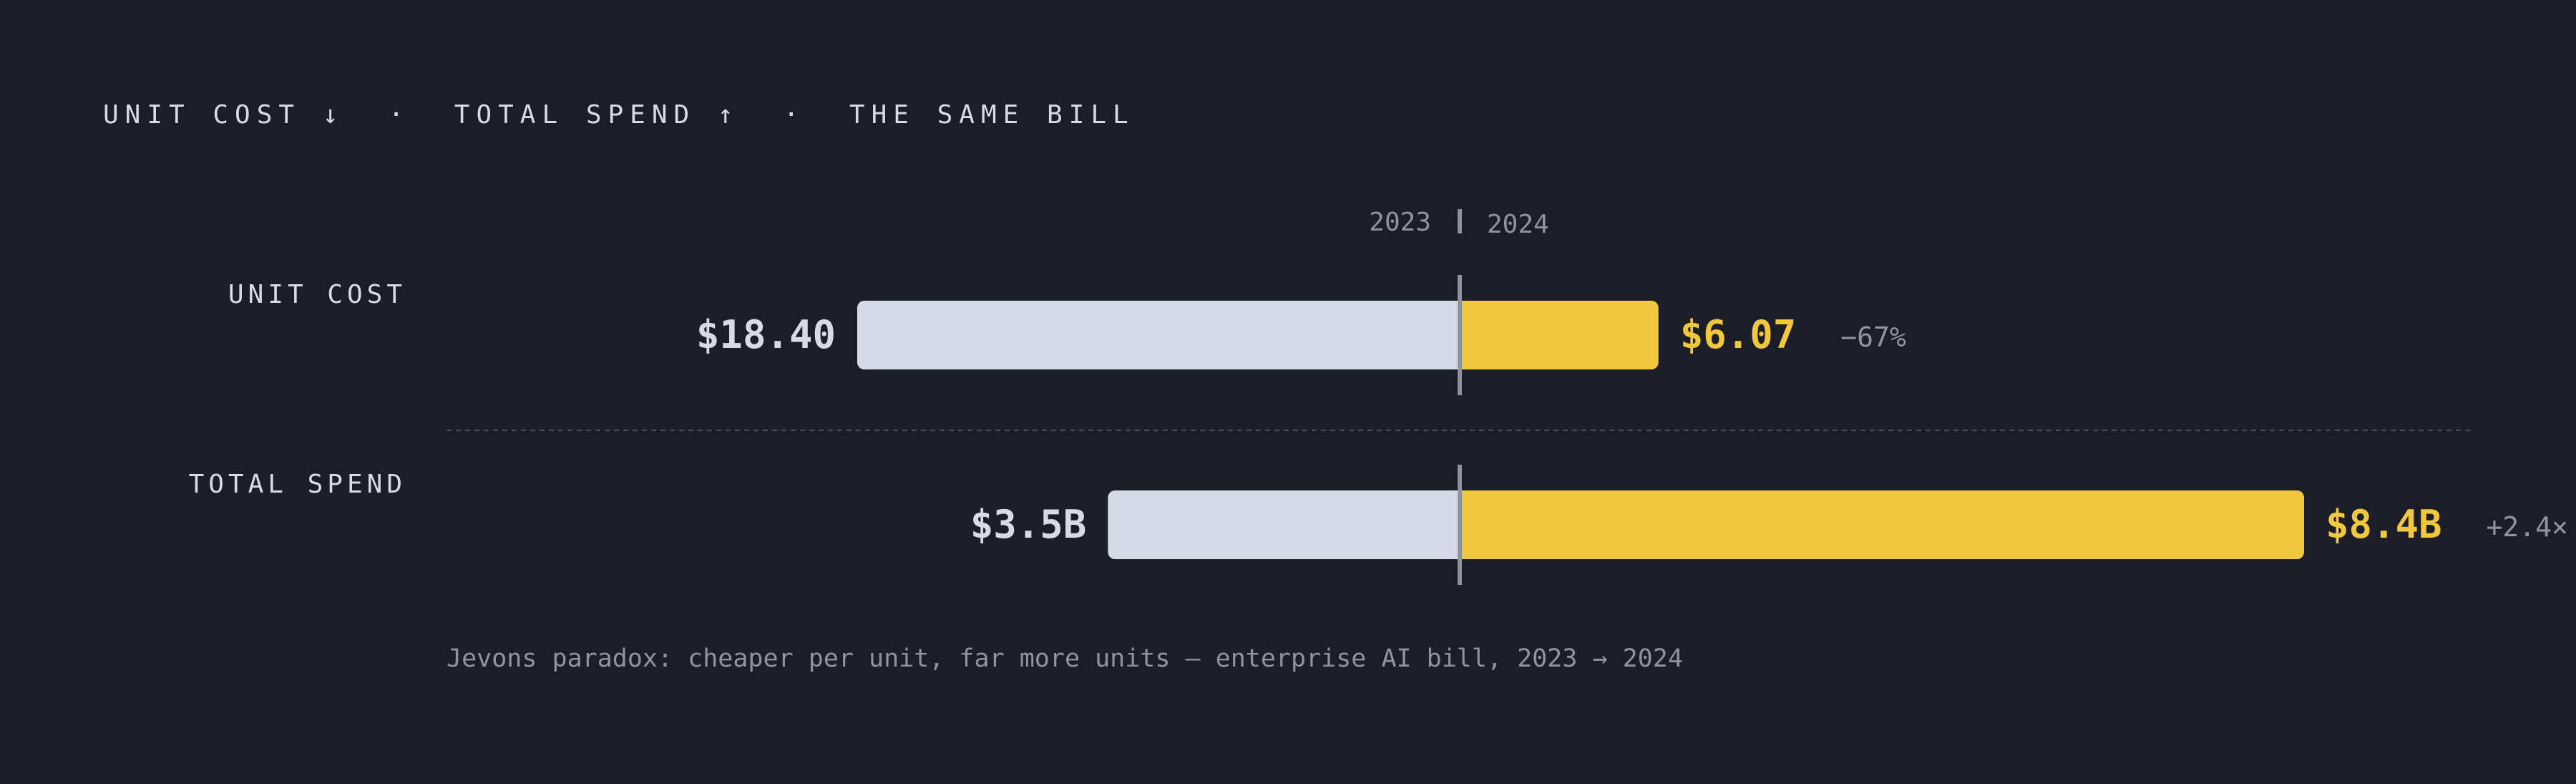 This screenshot has height=784, width=2576. Describe the element at coordinates (1286, 524) in the screenshot. I see `total-spend-bar-2023` at that location.